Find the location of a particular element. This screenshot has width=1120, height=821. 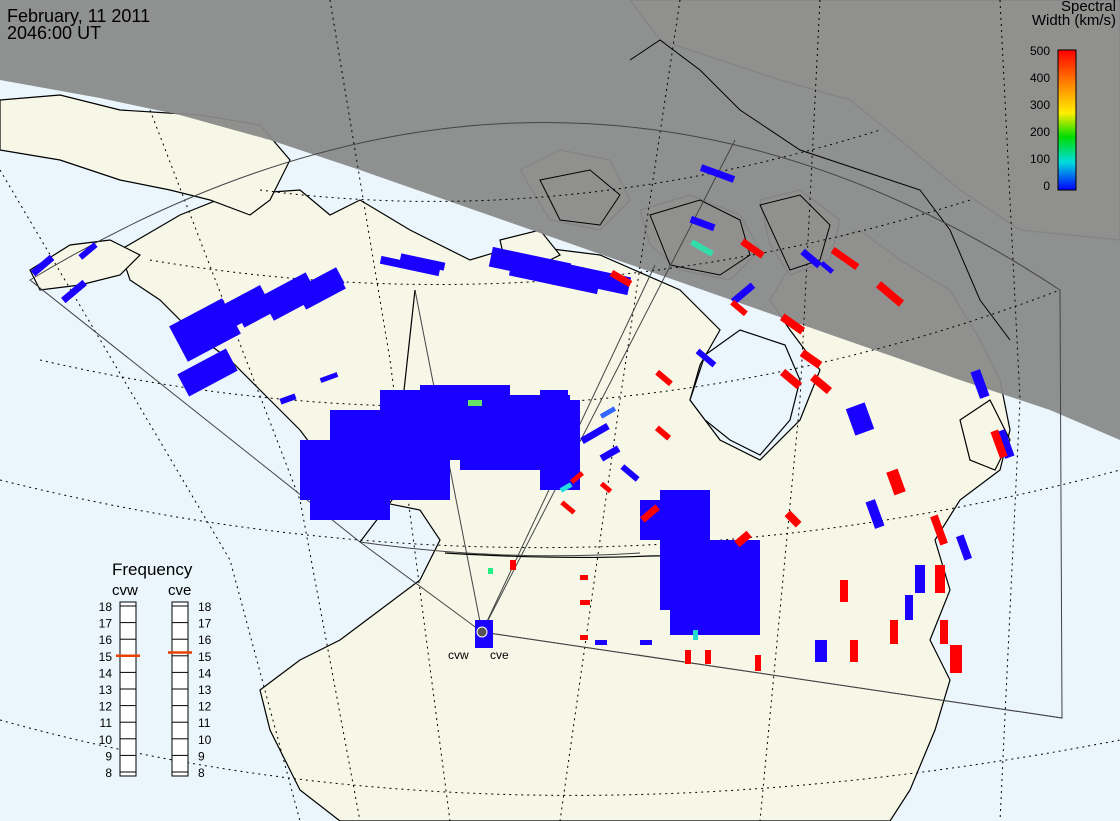

colorbar-tick: 400 is located at coordinates (1040, 78).